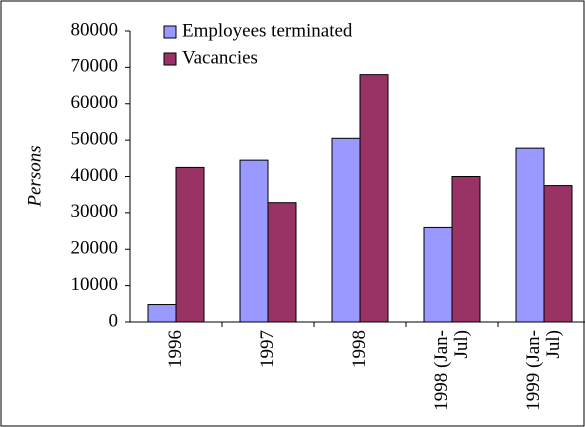 This screenshot has height=427, width=585. I want to click on y-tick-label: 0, so click(114, 320).